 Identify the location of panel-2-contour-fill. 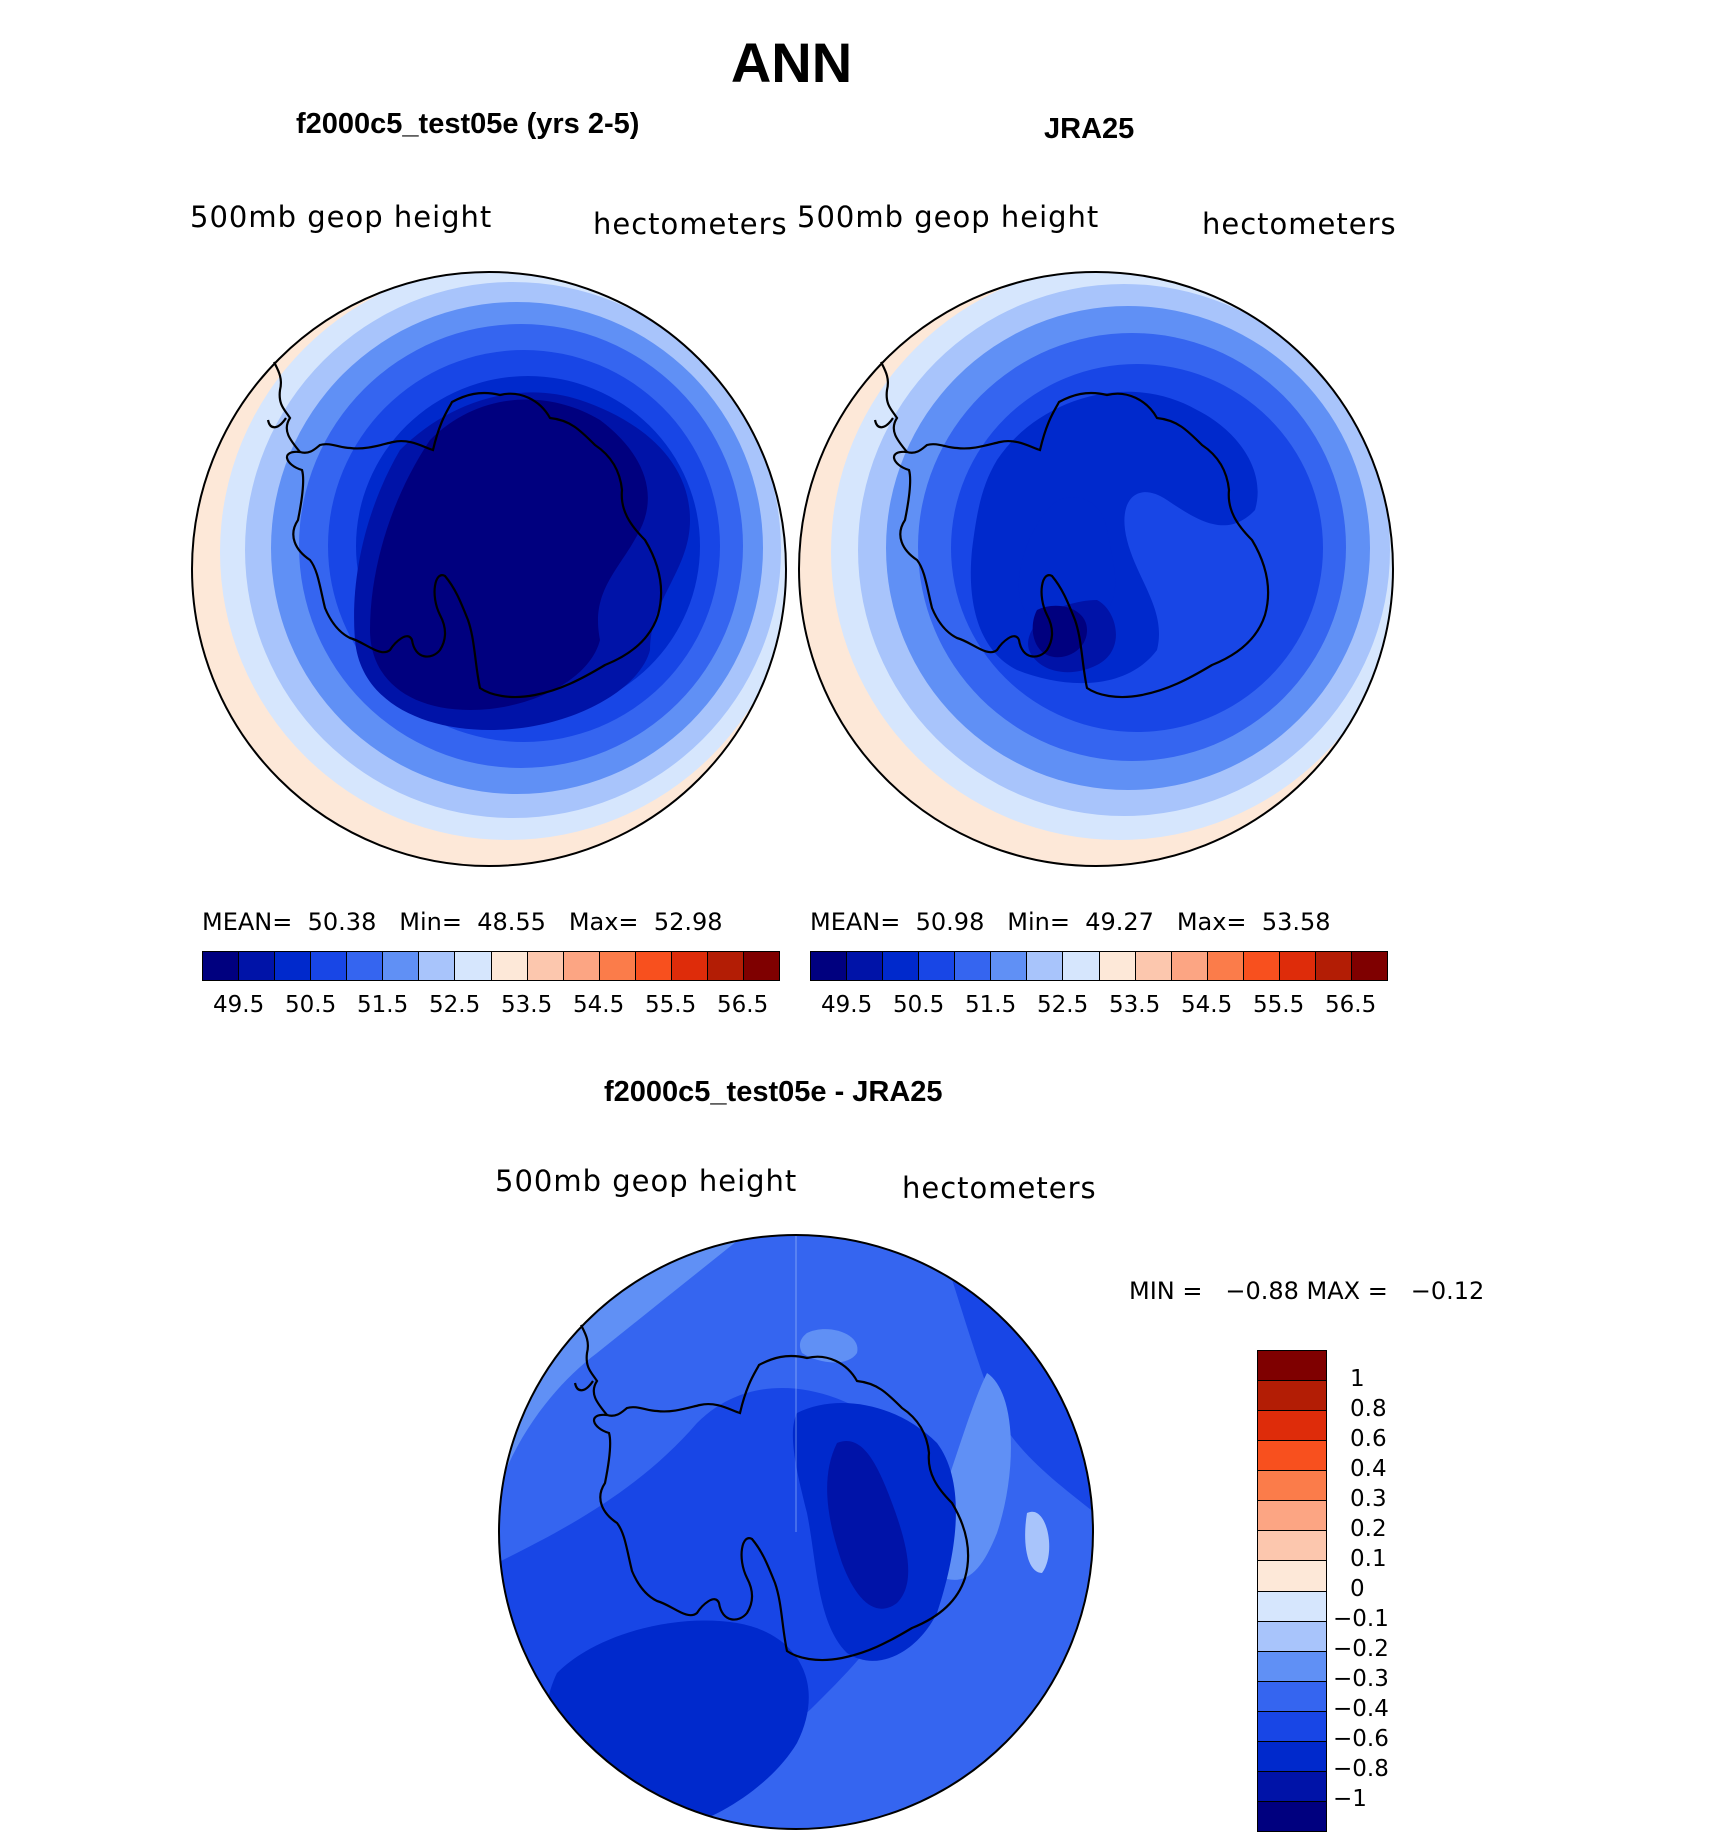
(1096, 569).